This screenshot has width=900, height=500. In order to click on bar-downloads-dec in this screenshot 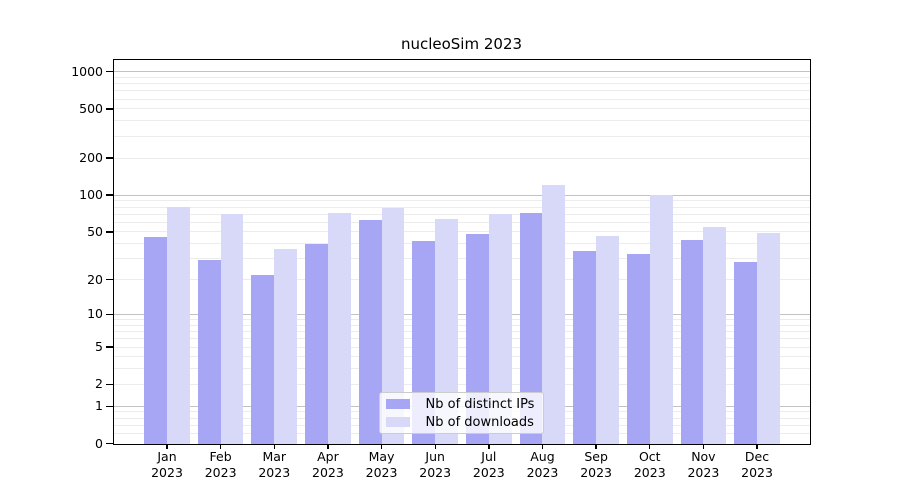, I will do `click(768, 338)`.